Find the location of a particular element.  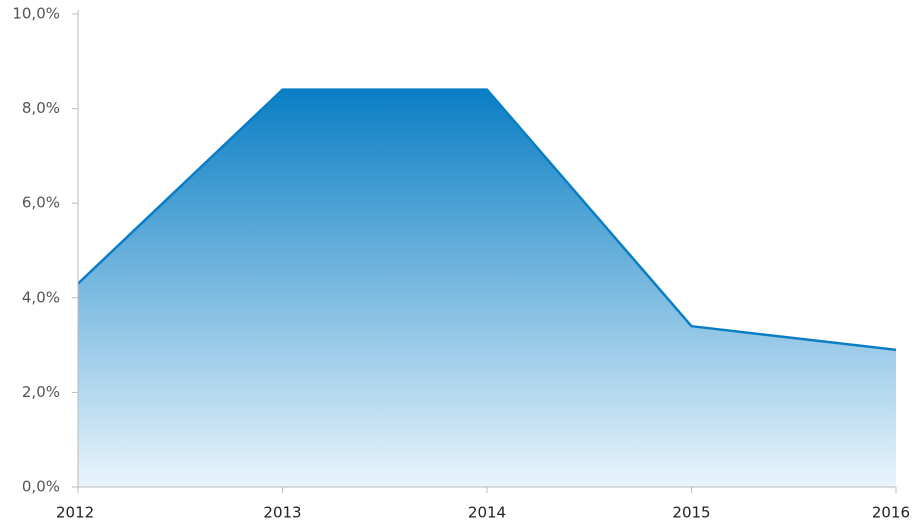

y-tick-label: 10,0% is located at coordinates (36, 14).